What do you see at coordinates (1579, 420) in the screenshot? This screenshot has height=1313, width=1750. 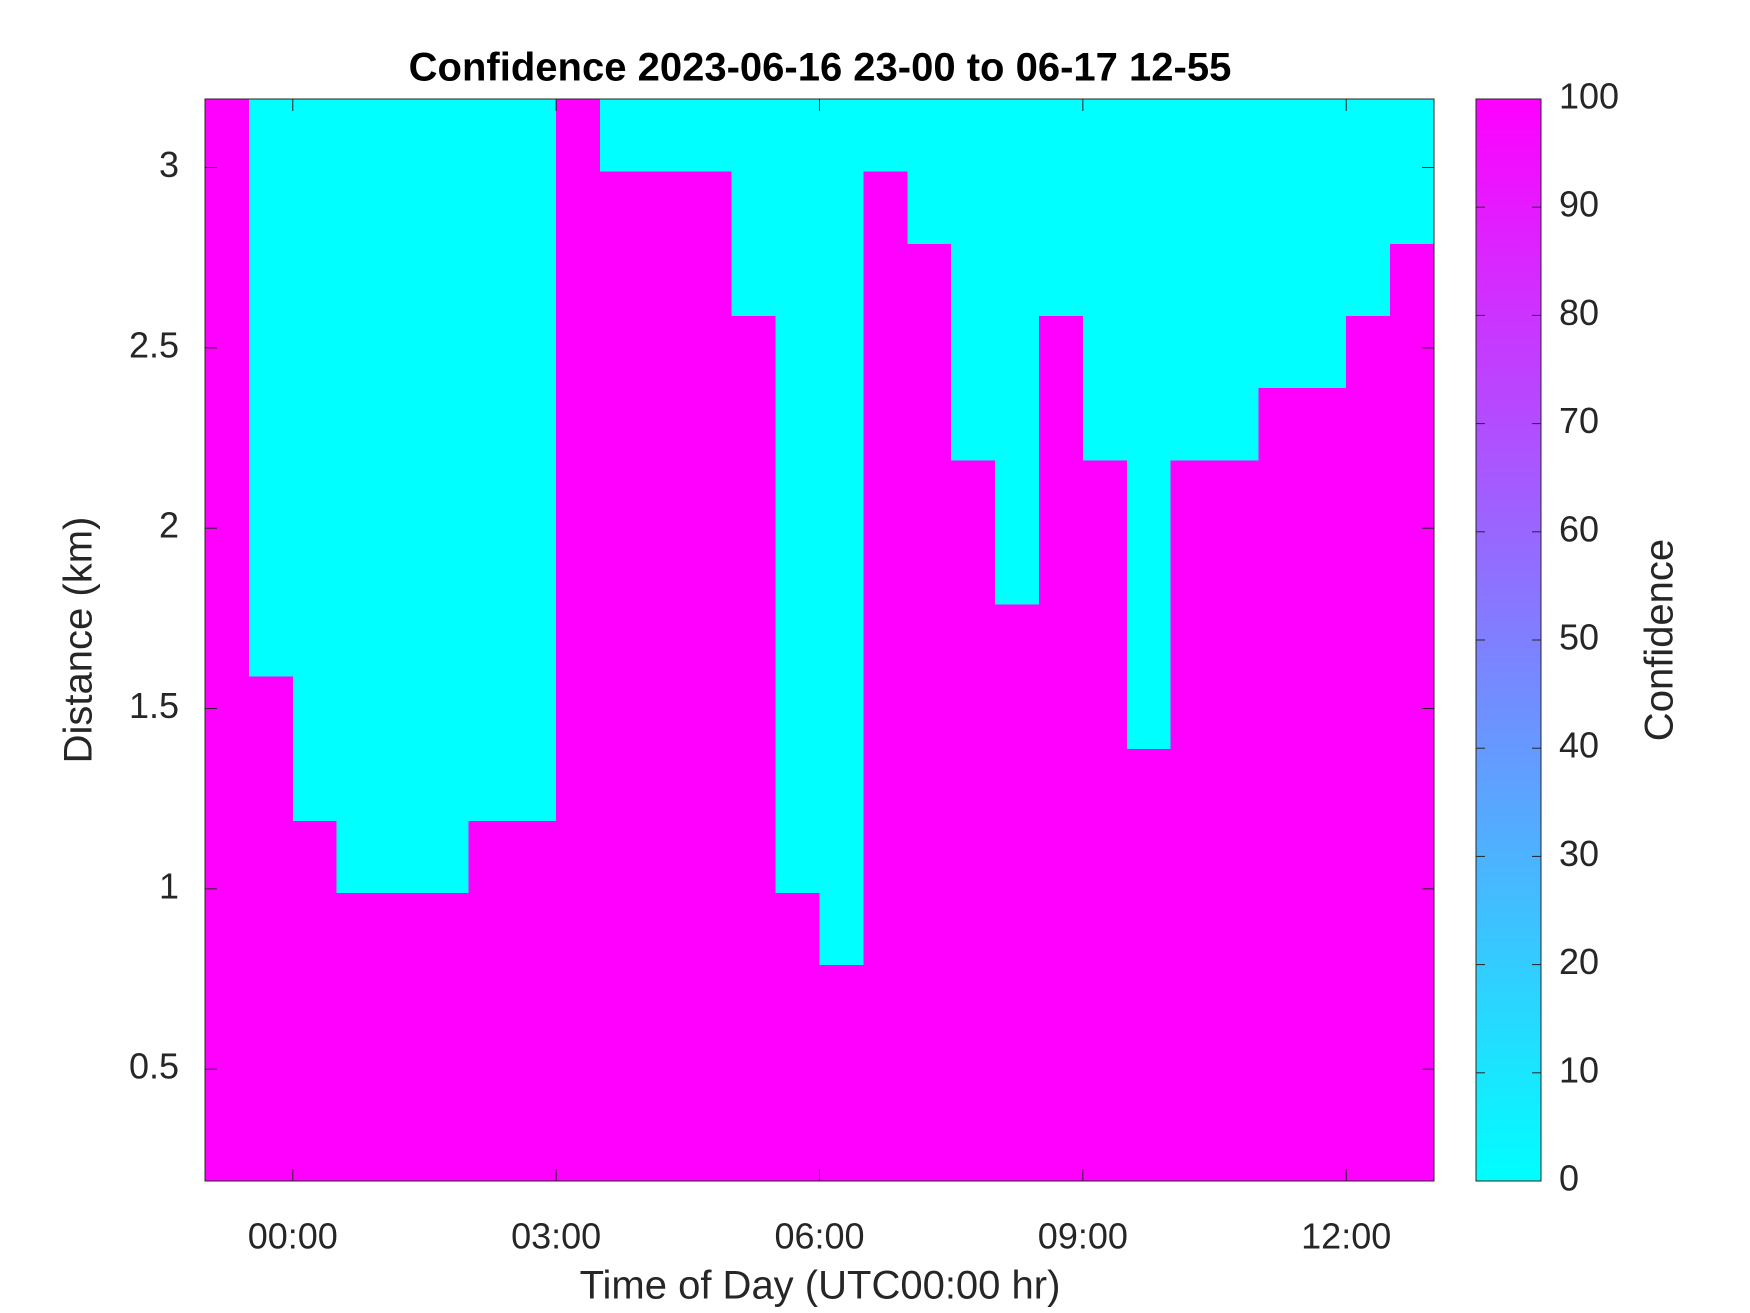 I see `colorbar-tick-label: 70` at bounding box center [1579, 420].